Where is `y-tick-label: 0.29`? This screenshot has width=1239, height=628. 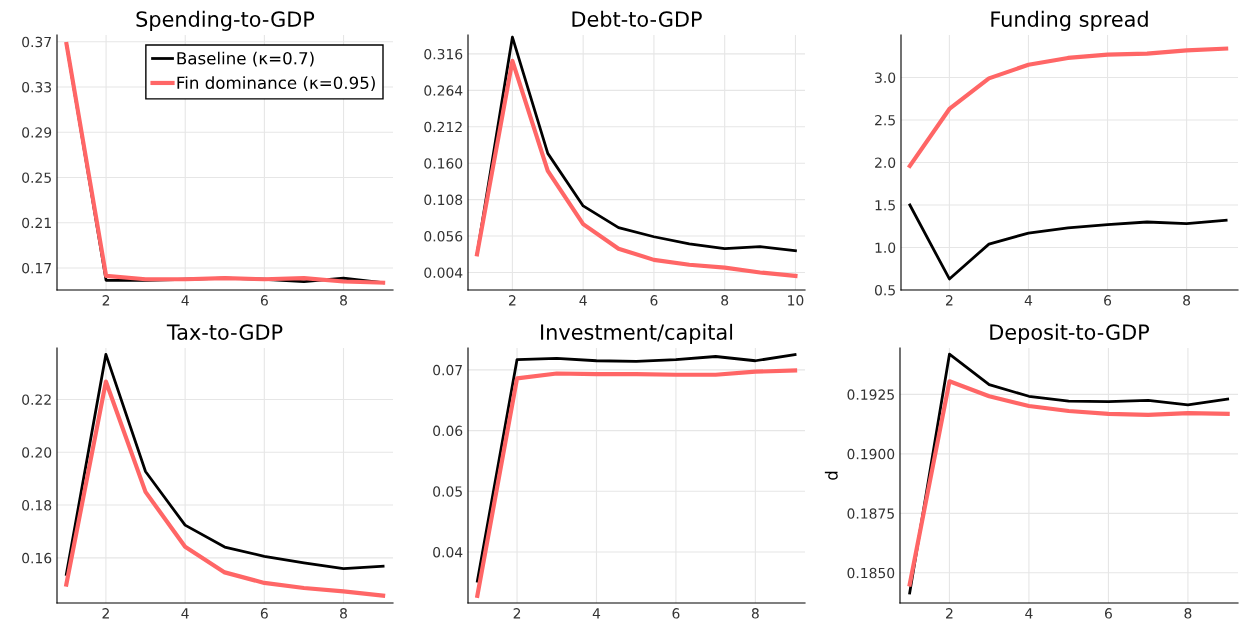
y-tick-label: 0.29 is located at coordinates (37, 132).